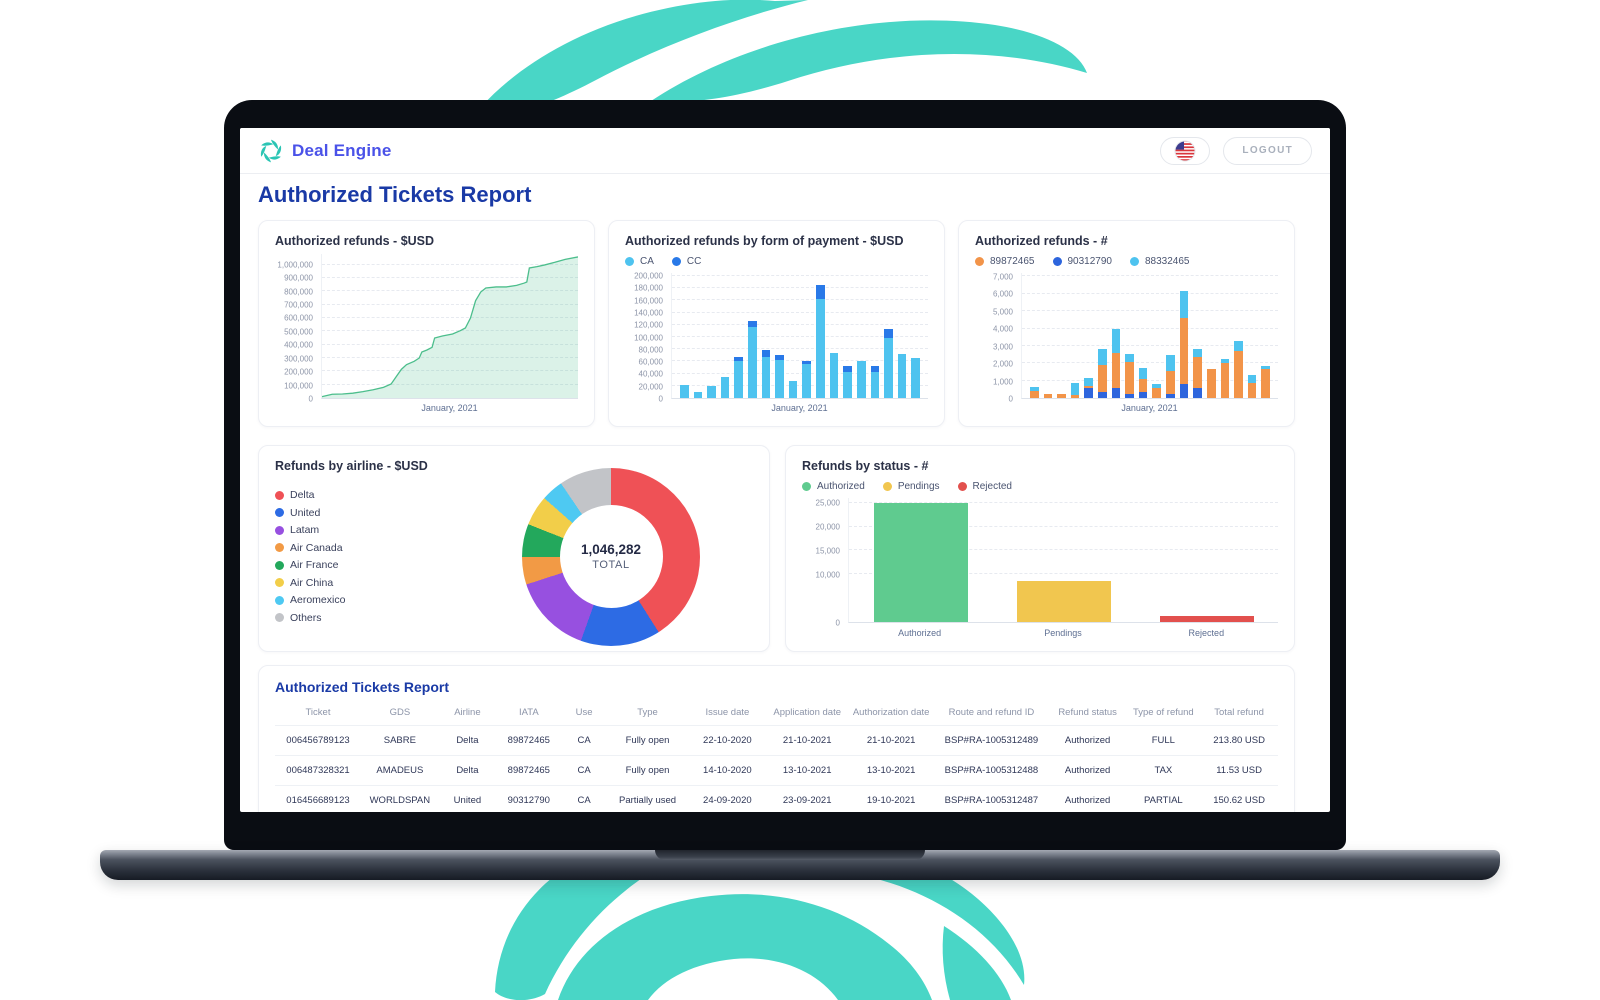 This screenshot has height=1000, width=1600. What do you see at coordinates (686, 261) in the screenshot?
I see `legend-item: CC` at bounding box center [686, 261].